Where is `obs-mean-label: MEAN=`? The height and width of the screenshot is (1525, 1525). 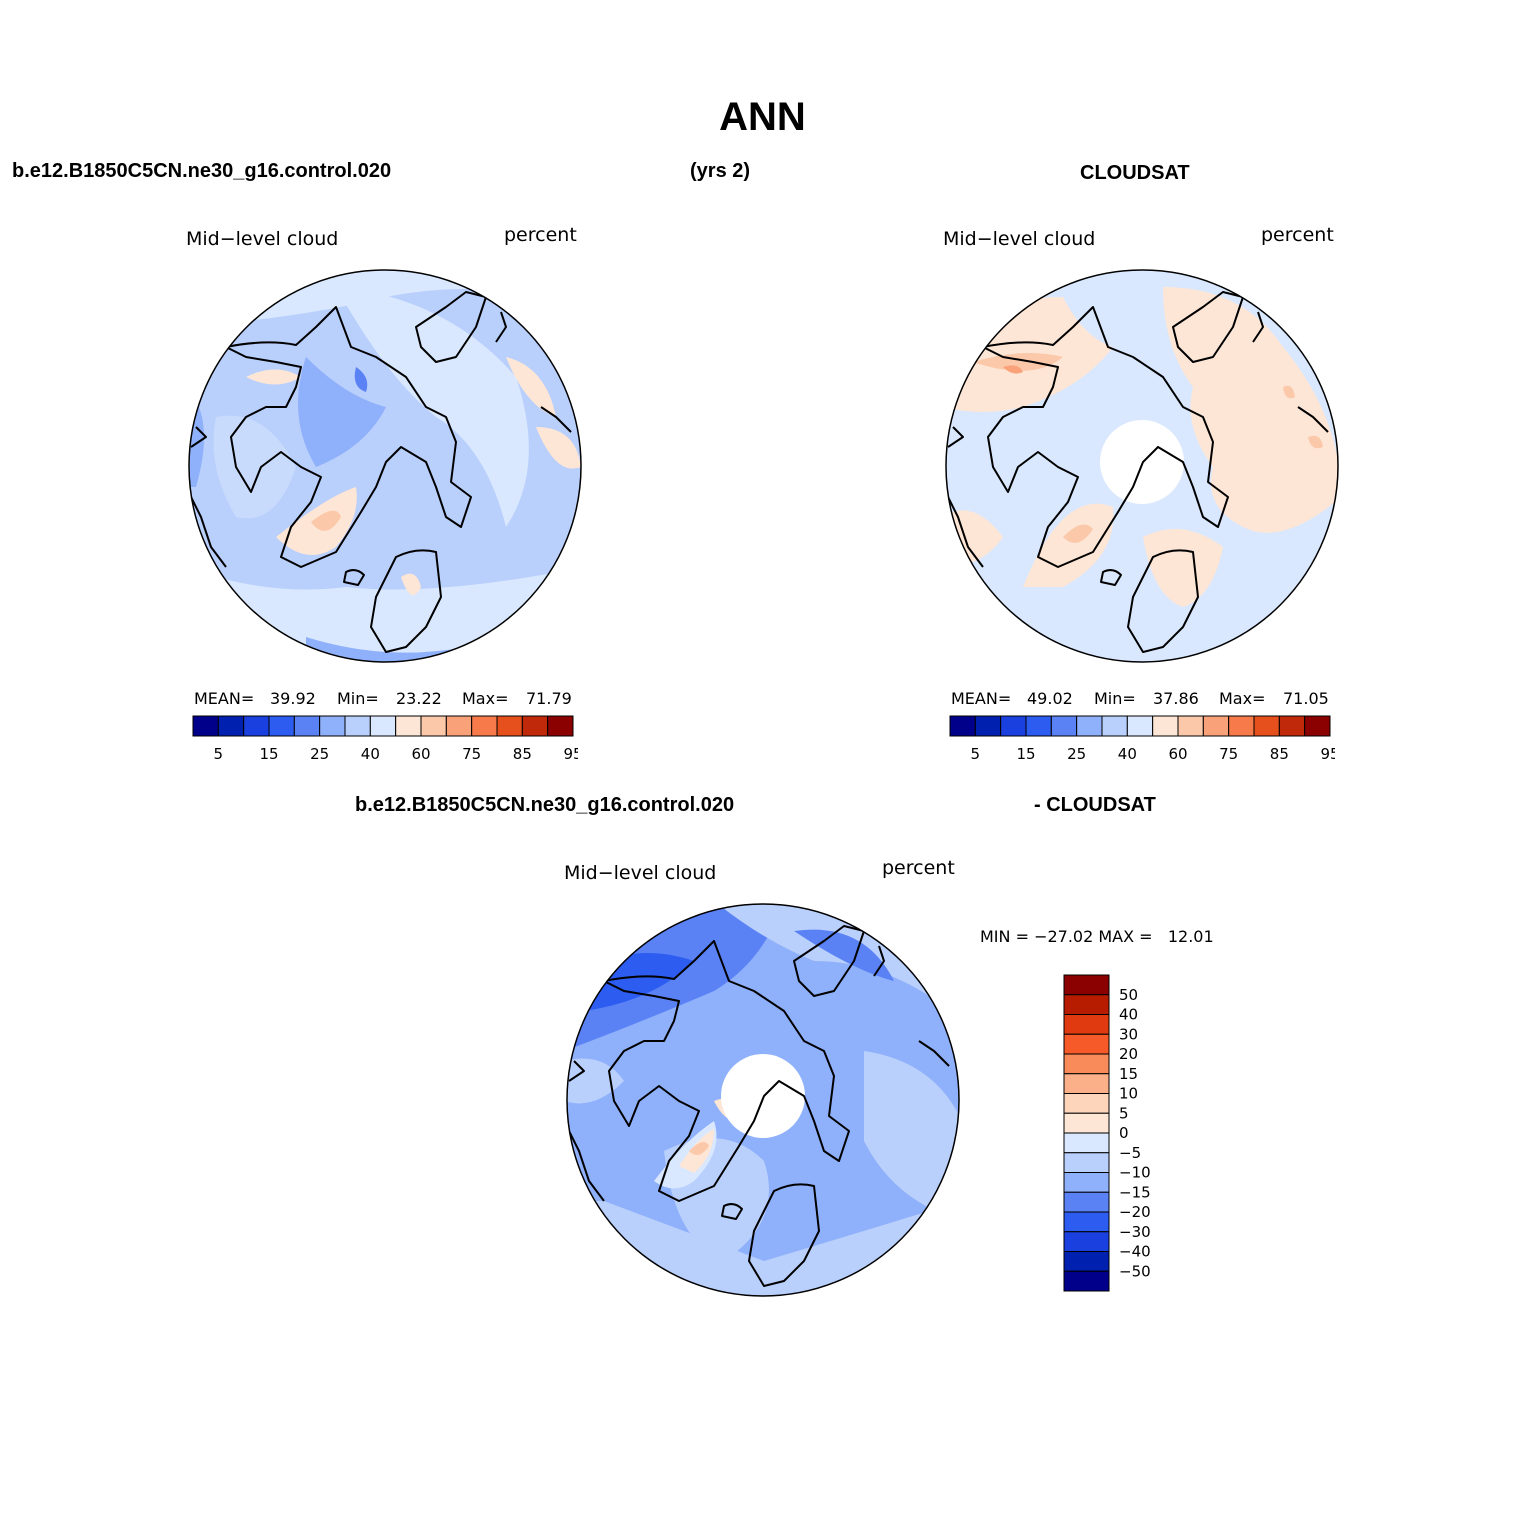
obs-mean-label: MEAN= is located at coordinates (981, 698).